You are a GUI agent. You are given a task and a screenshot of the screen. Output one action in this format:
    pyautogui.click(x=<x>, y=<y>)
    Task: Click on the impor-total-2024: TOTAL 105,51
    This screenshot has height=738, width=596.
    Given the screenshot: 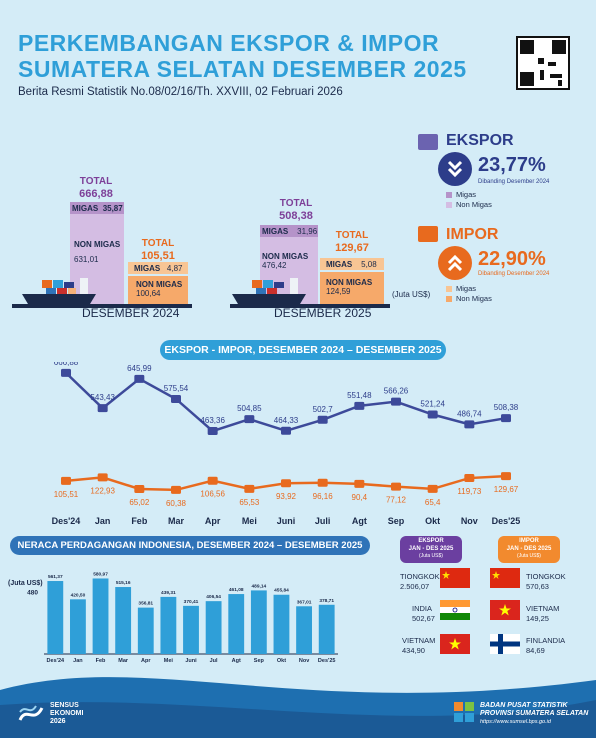 What is the action you would take?
    pyautogui.click(x=158, y=250)
    